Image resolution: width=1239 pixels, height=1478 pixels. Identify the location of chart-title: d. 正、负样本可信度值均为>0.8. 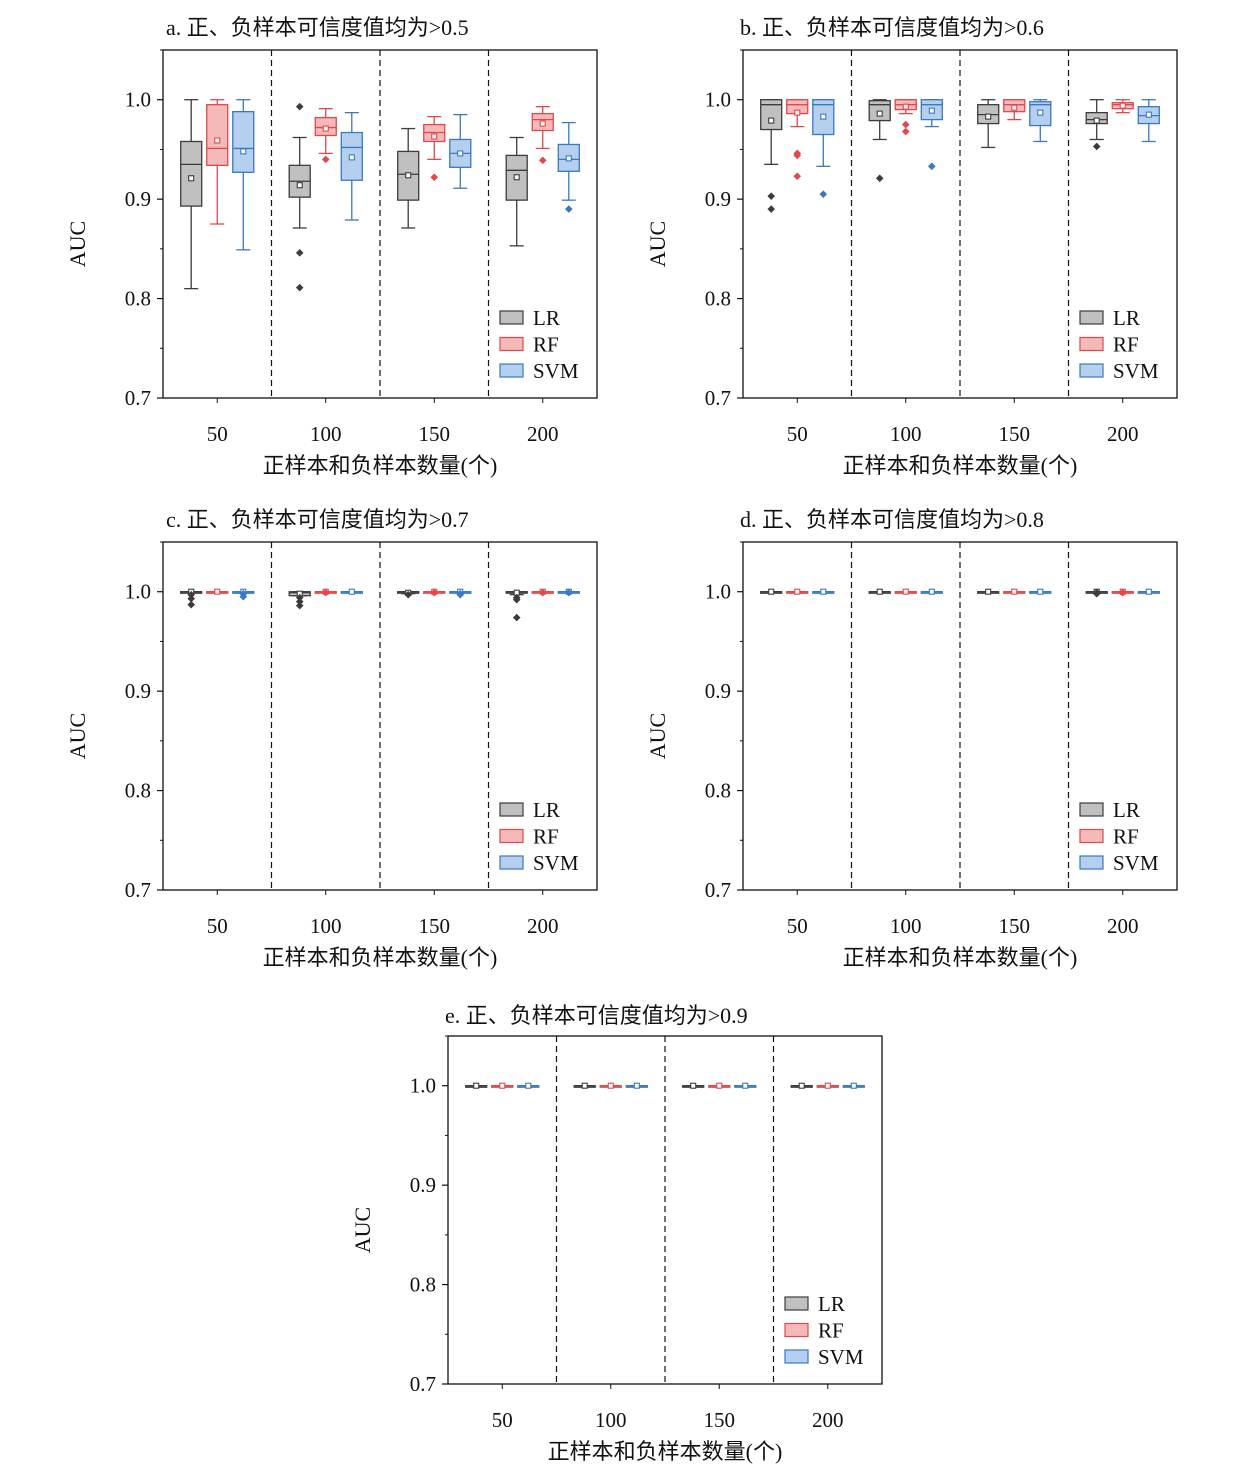
(892, 519).